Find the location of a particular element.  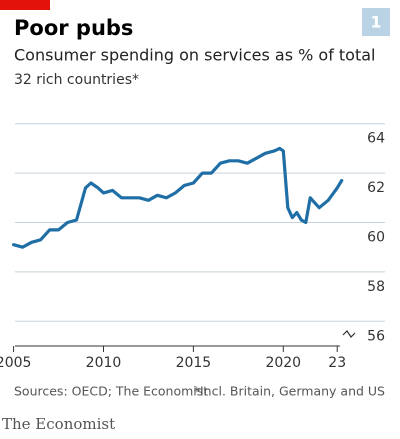

x-tick-label: 23 is located at coordinates (337, 363).